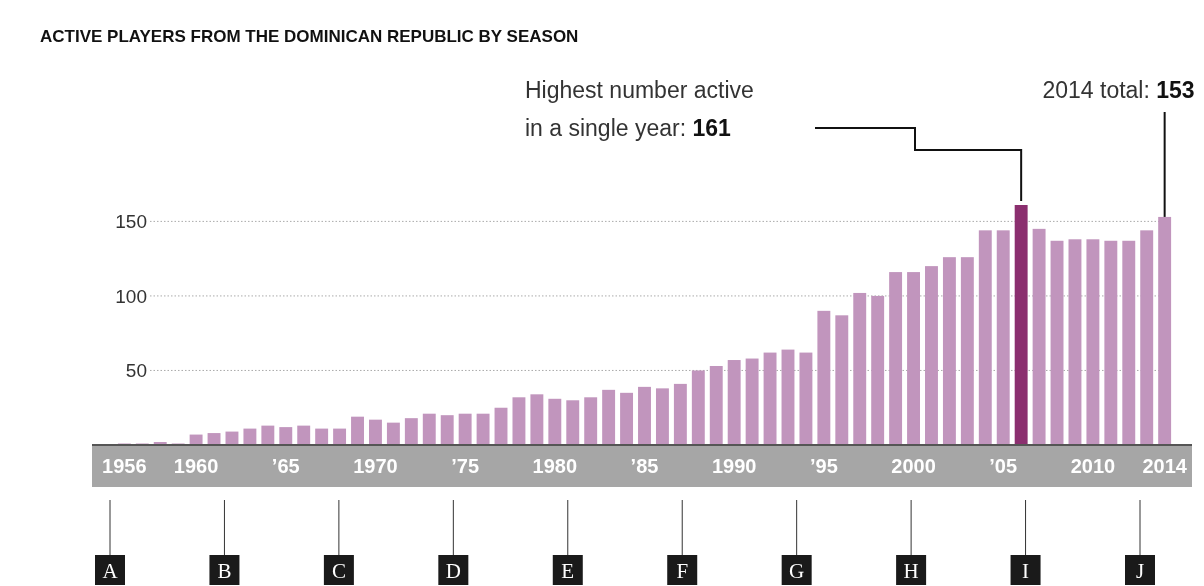  Describe the element at coordinates (136, 371) in the screenshot. I see `y-tick-label: 50` at that location.